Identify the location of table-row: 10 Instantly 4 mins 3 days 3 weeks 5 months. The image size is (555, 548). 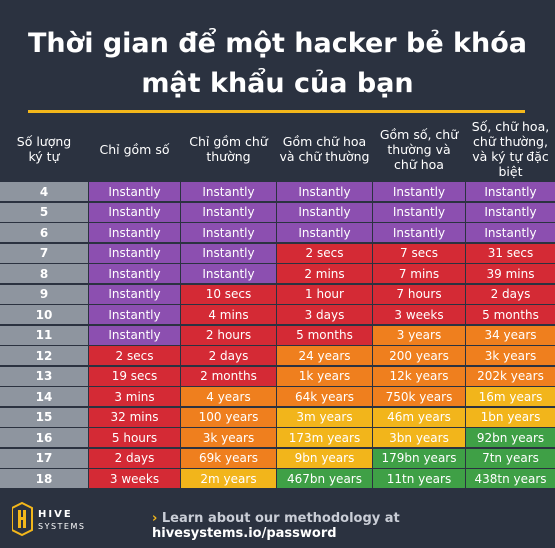
(277, 314).